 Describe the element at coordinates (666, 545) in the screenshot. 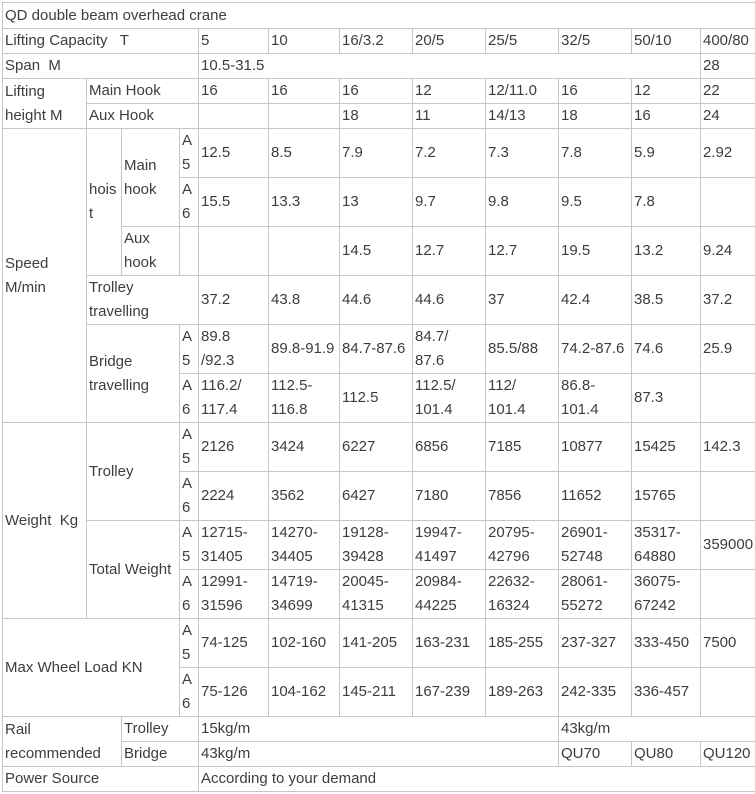

I see `value-cell: 35317- 64880` at that location.